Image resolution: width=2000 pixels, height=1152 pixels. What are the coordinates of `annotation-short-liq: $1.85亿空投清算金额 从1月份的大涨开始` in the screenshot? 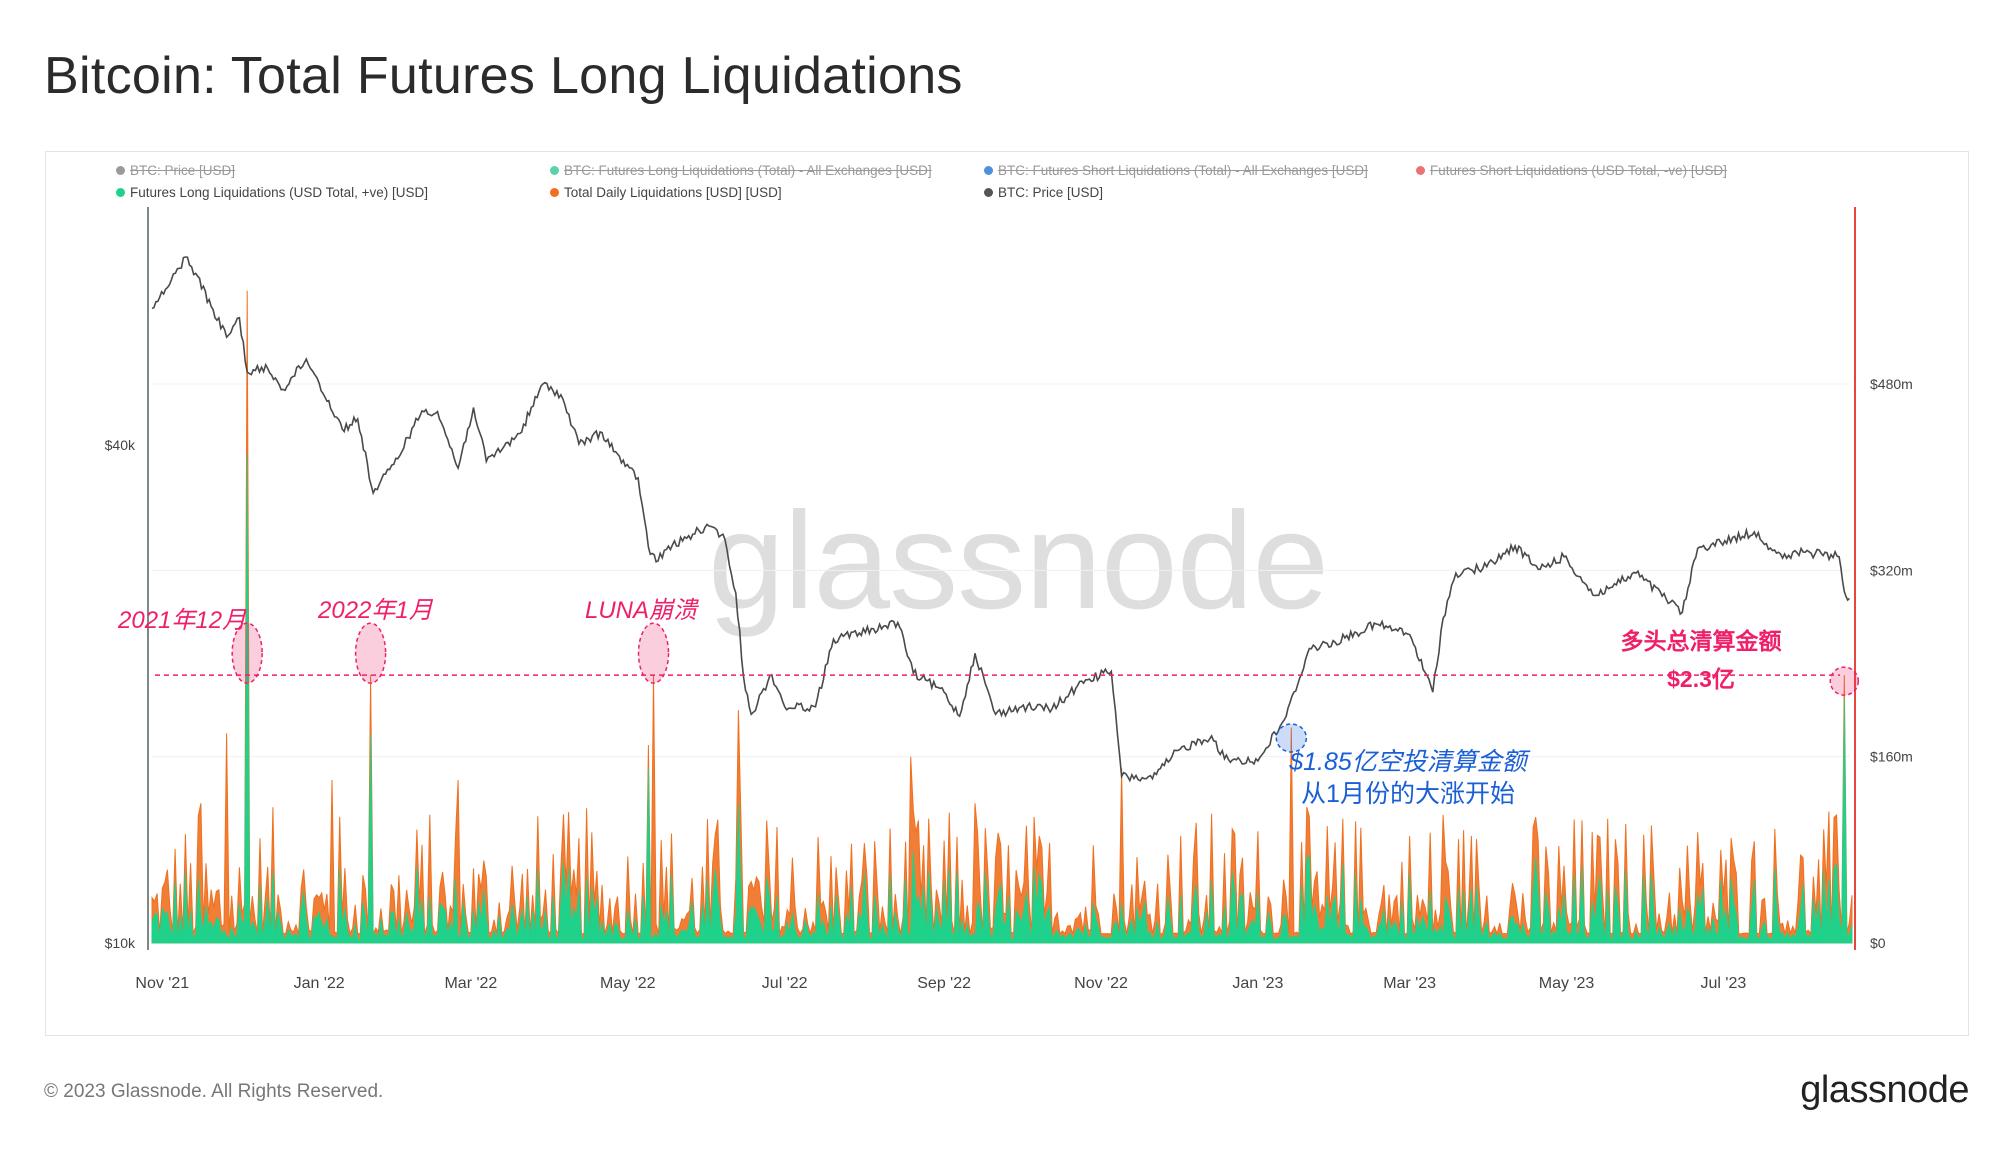 It's located at (1408, 778).